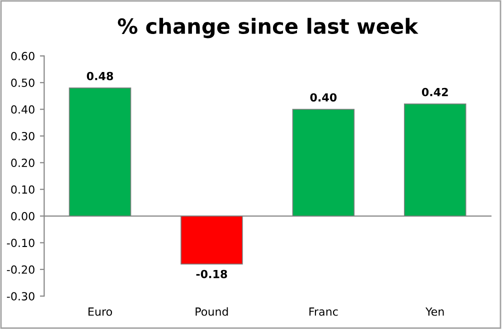 The image size is (502, 329). Describe the element at coordinates (22, 136) in the screenshot. I see `y-tick-label: 0.30` at that location.